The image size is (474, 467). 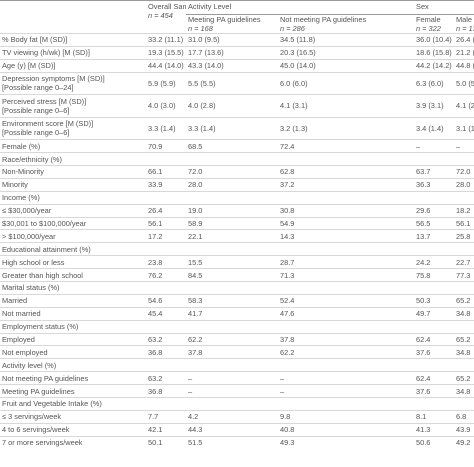 What do you see at coordinates (292, 28) in the screenshot?
I see `header-n: n = 286` at bounding box center [292, 28].